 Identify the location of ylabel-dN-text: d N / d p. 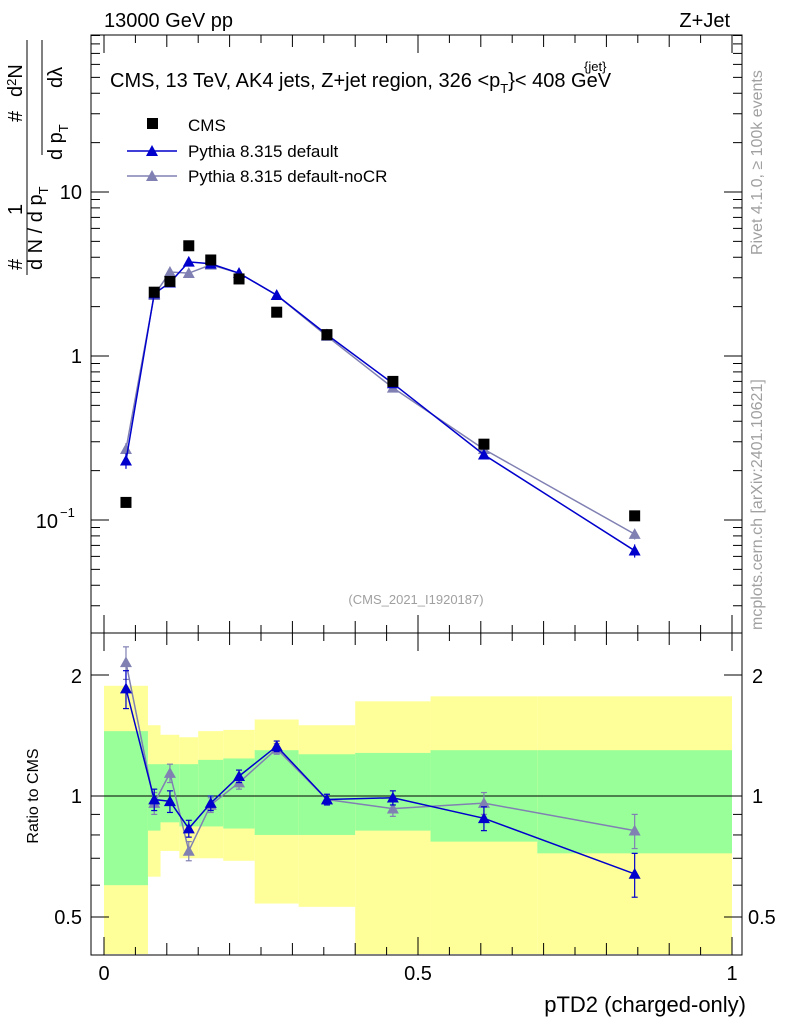
(36, 232).